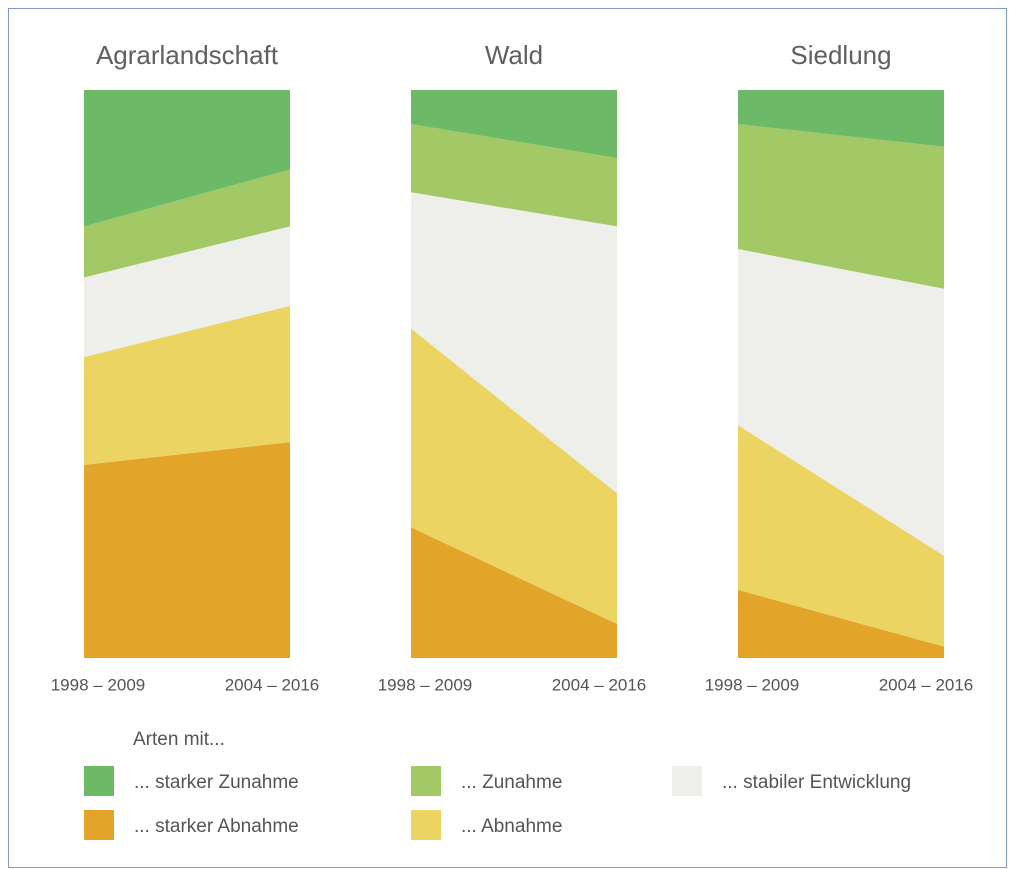 This screenshot has height=869, width=1009. I want to click on legend-label: ... Zunahme, so click(511, 782).